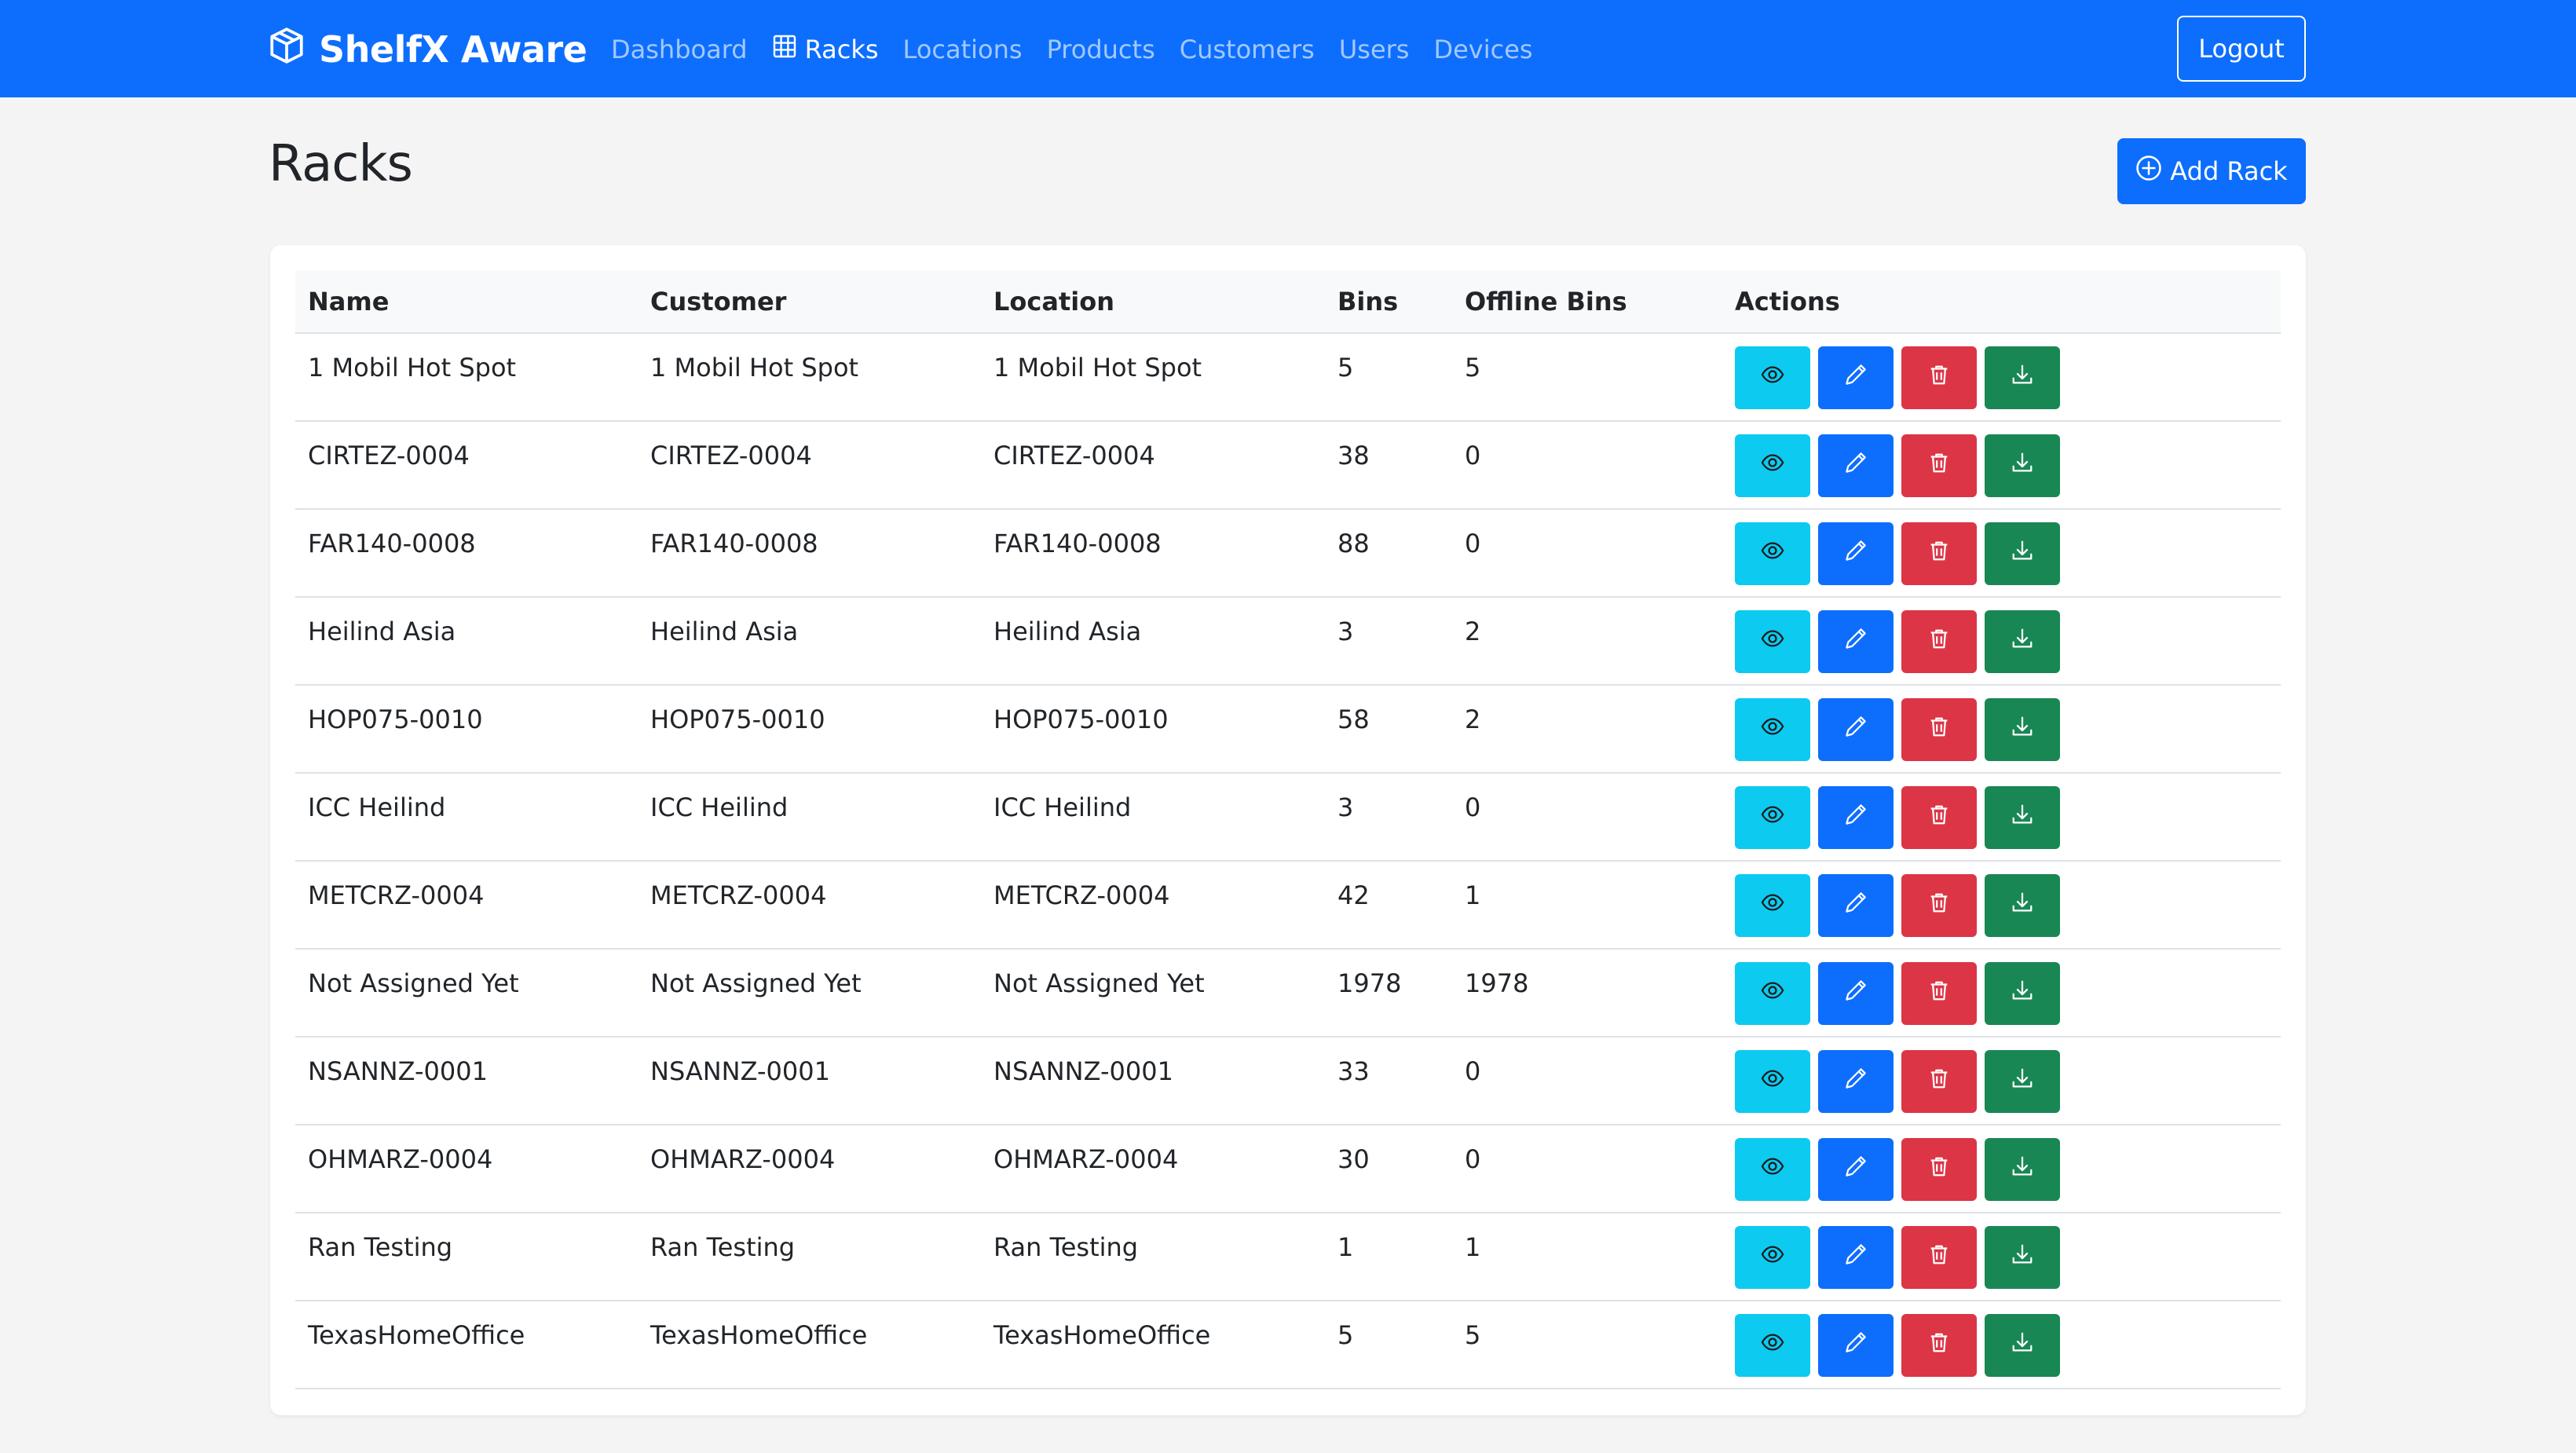  What do you see at coordinates (1375, 49) in the screenshot?
I see `nav-item-users: Users` at bounding box center [1375, 49].